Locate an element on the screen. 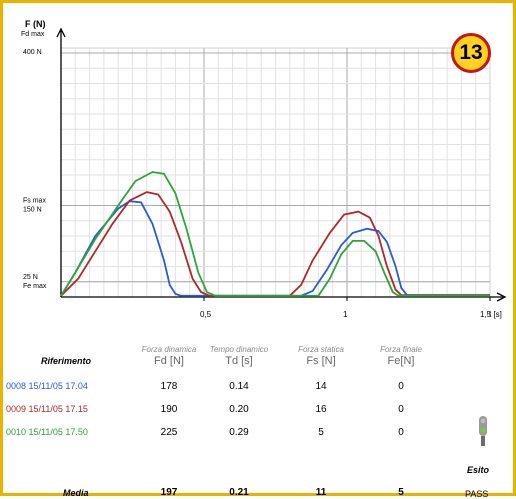 This screenshot has width=516, height=499. x-axis-arrow is located at coordinates (501, 297).